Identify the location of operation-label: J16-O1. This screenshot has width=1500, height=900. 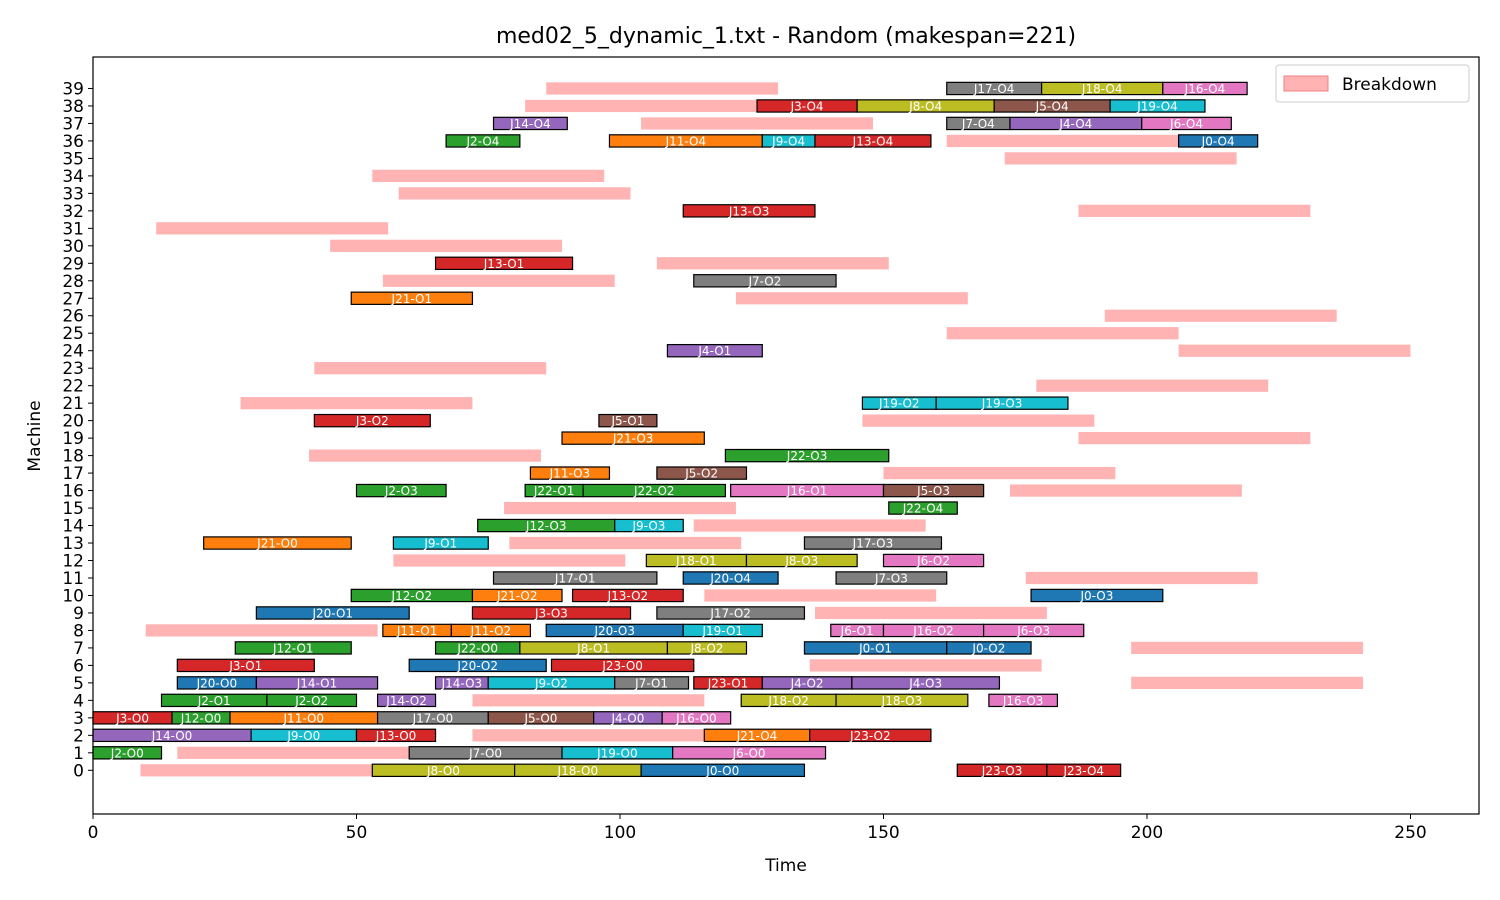
(807, 491).